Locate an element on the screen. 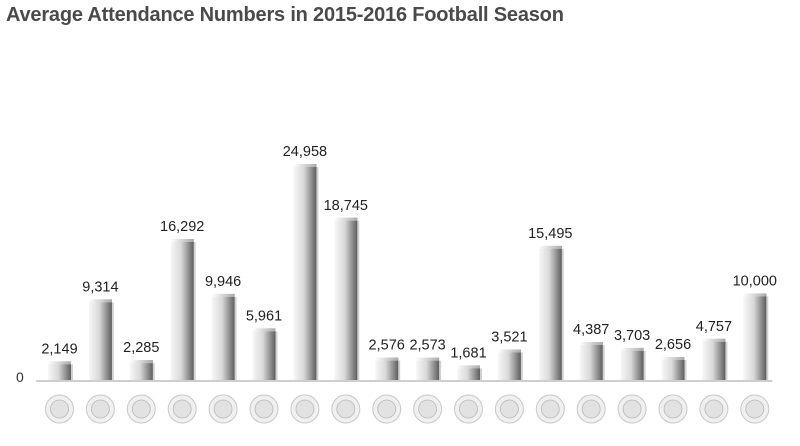 This screenshot has height=446, width=800. value-label: 15,495 is located at coordinates (550, 234).